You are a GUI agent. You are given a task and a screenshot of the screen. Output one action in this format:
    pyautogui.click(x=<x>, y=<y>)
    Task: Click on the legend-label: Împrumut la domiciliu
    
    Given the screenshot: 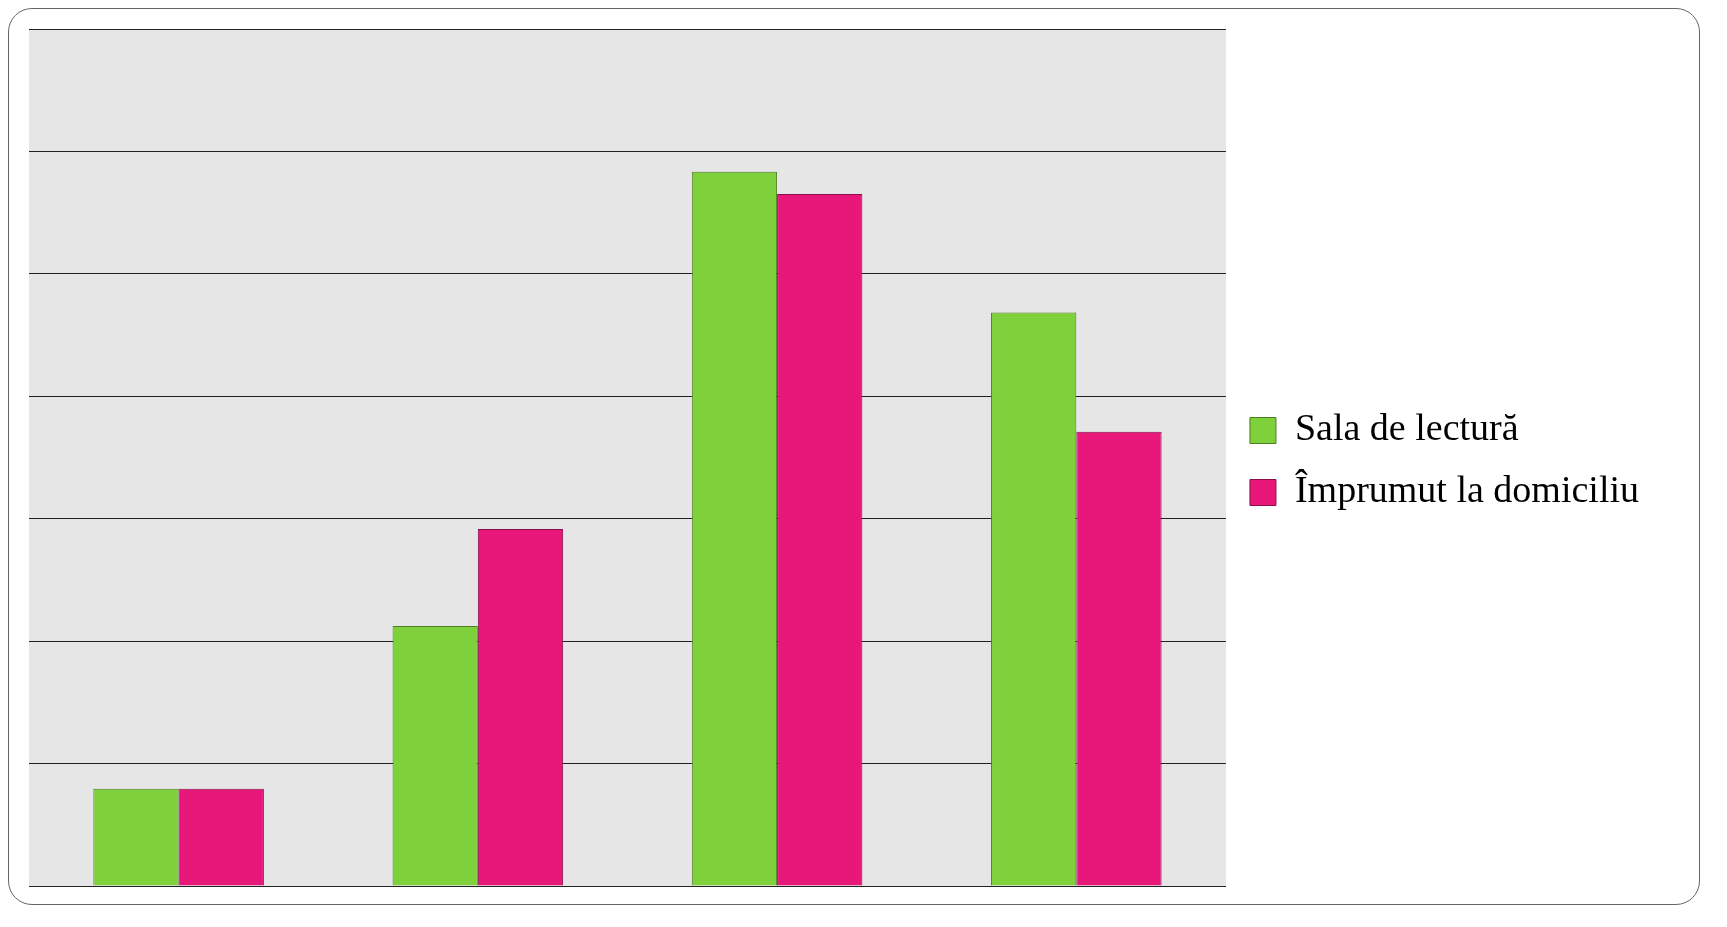 What is the action you would take?
    pyautogui.click(x=1466, y=489)
    